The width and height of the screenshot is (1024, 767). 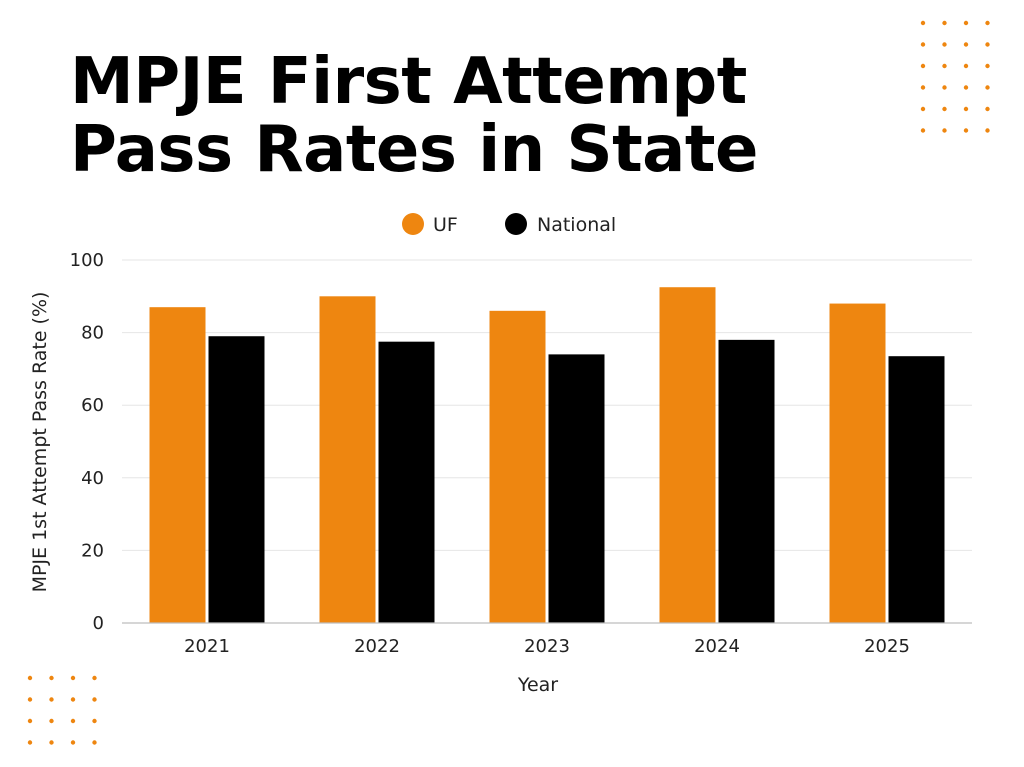 What do you see at coordinates (916, 489) in the screenshot?
I see `bar-national-2025` at bounding box center [916, 489].